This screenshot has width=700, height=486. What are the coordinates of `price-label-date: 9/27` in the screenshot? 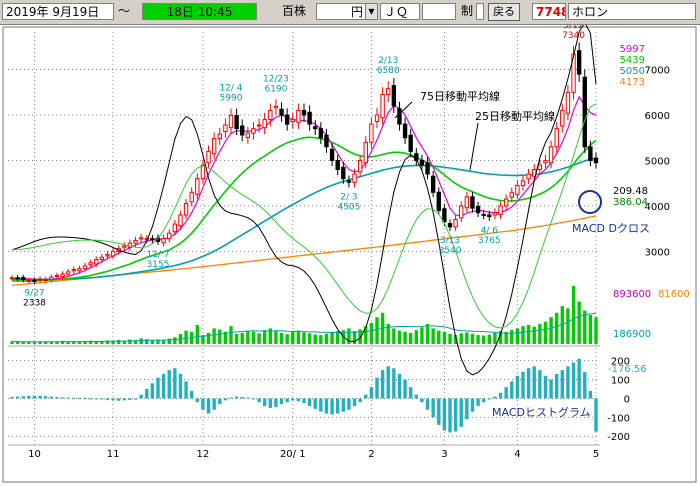 It's located at (34, 294).